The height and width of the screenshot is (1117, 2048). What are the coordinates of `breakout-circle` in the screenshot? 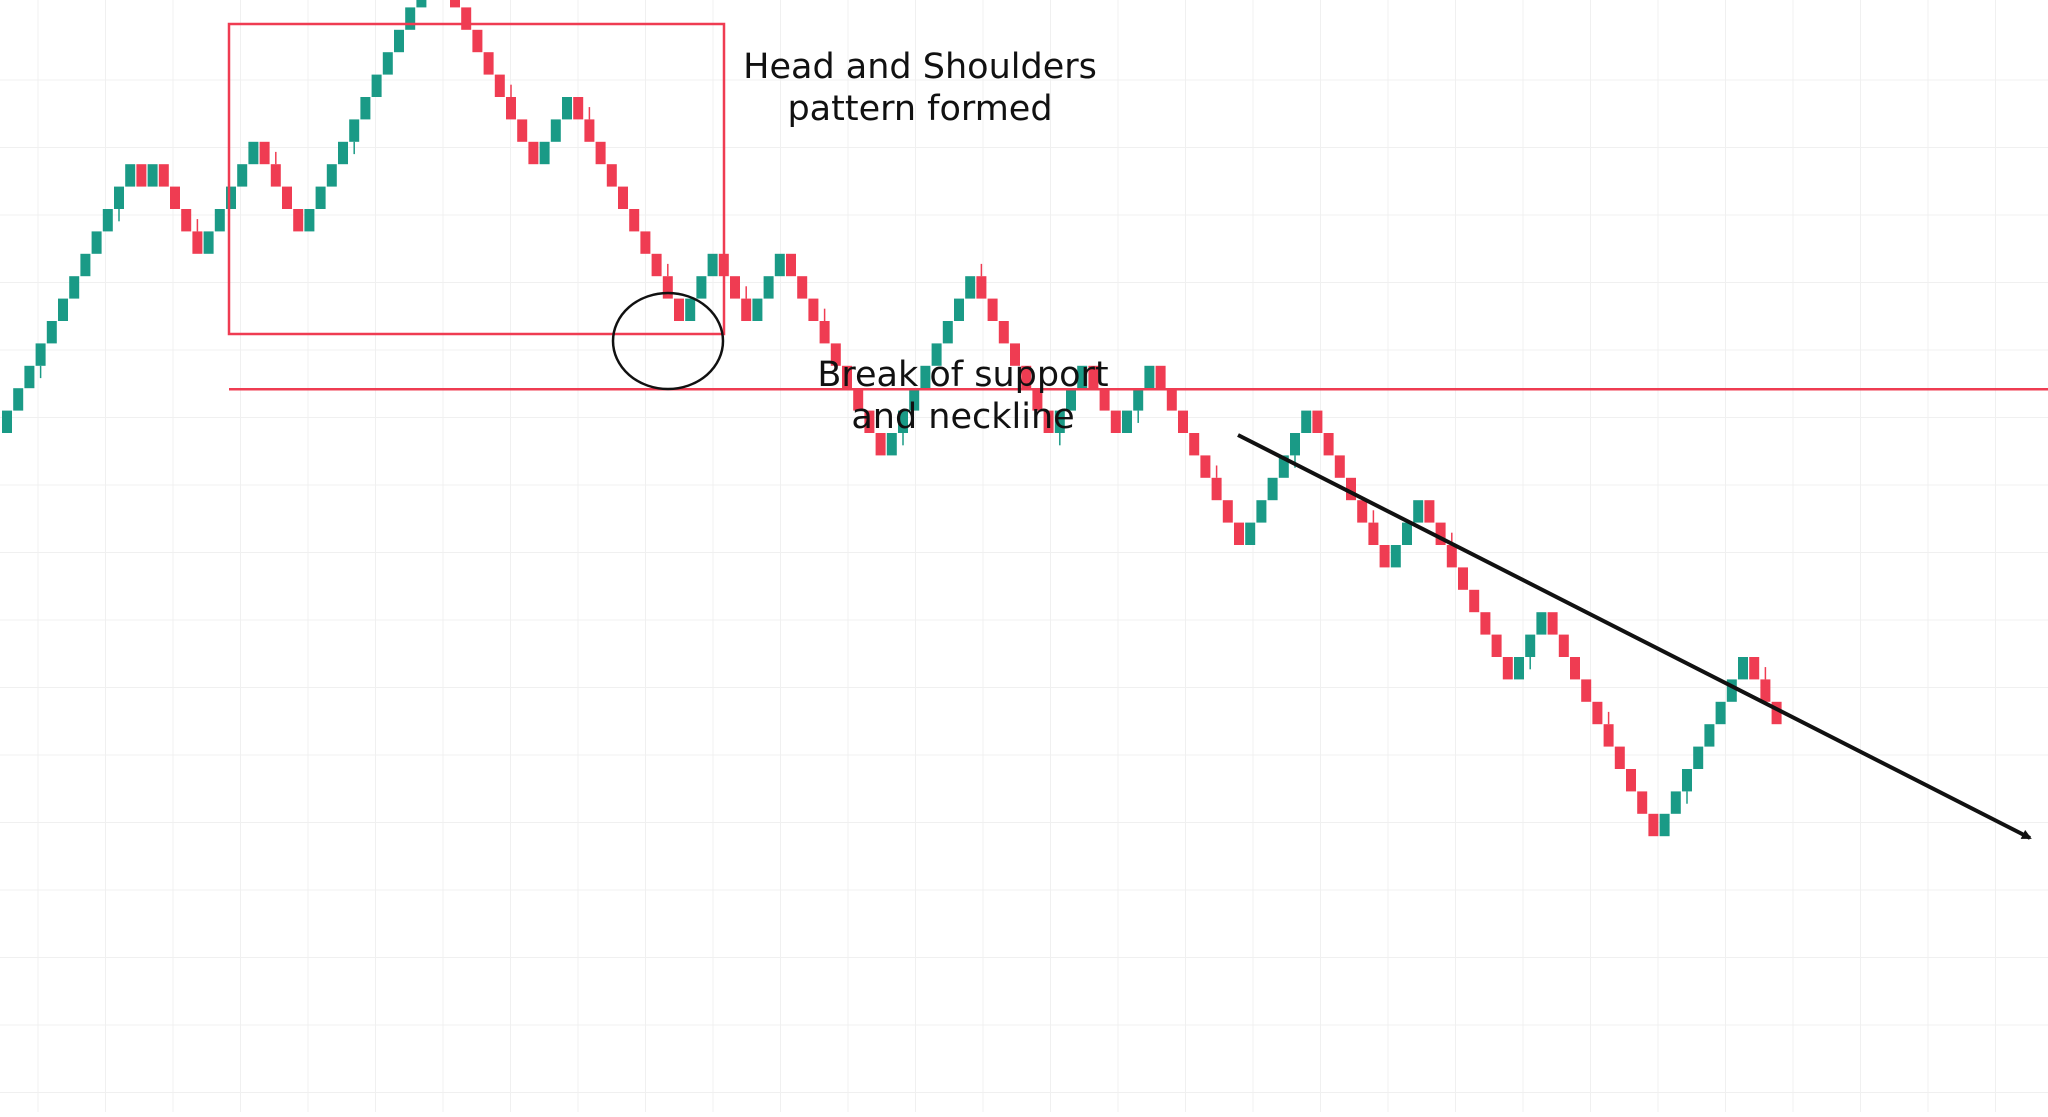 It's located at (668, 341).